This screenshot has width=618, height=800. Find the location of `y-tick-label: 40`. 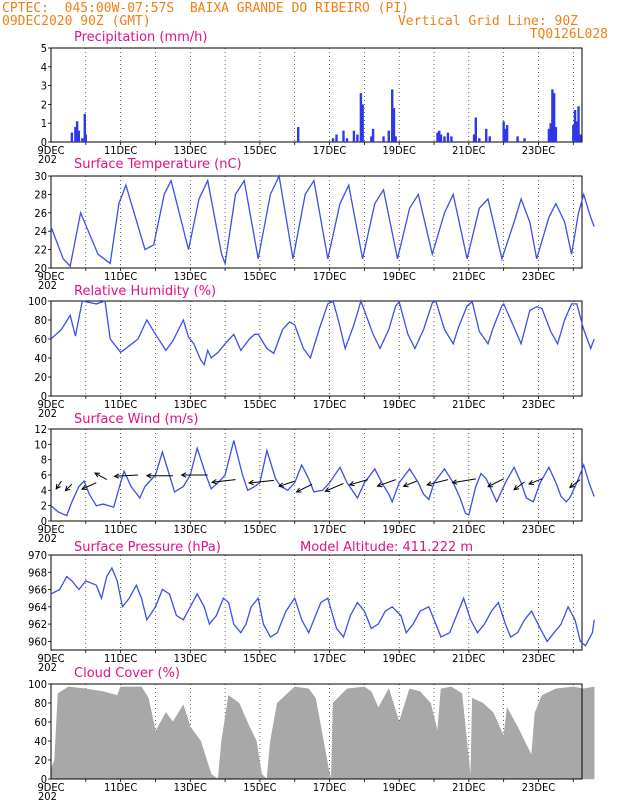

y-tick-label: 40 is located at coordinates (40, 741).